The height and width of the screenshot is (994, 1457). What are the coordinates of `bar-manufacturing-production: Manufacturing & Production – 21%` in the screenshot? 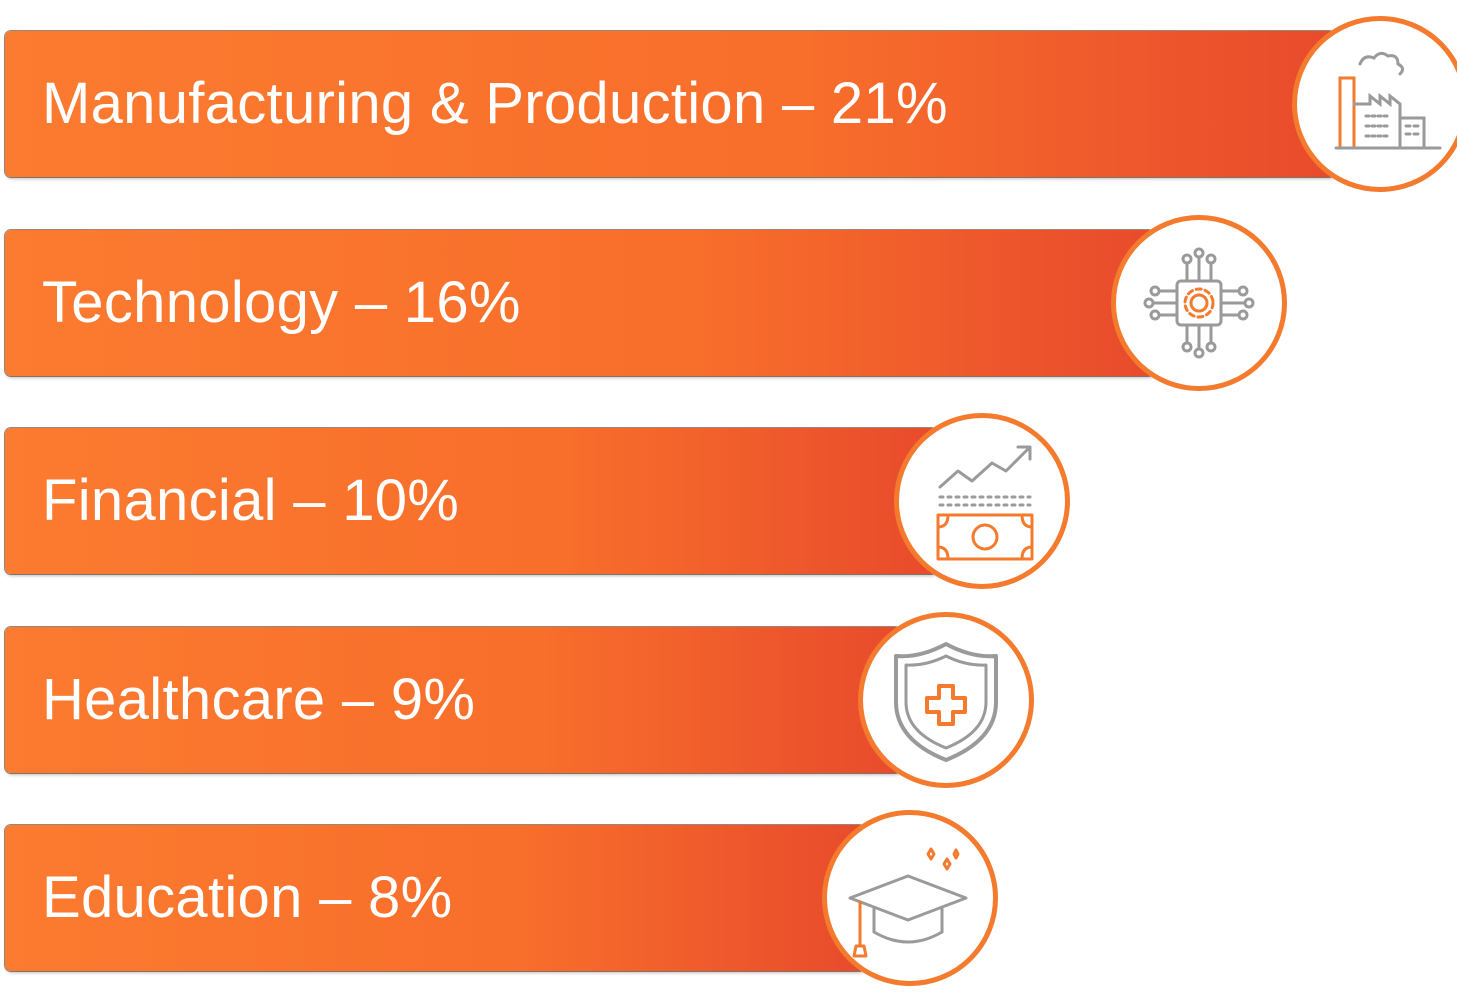 It's located at (670, 104).